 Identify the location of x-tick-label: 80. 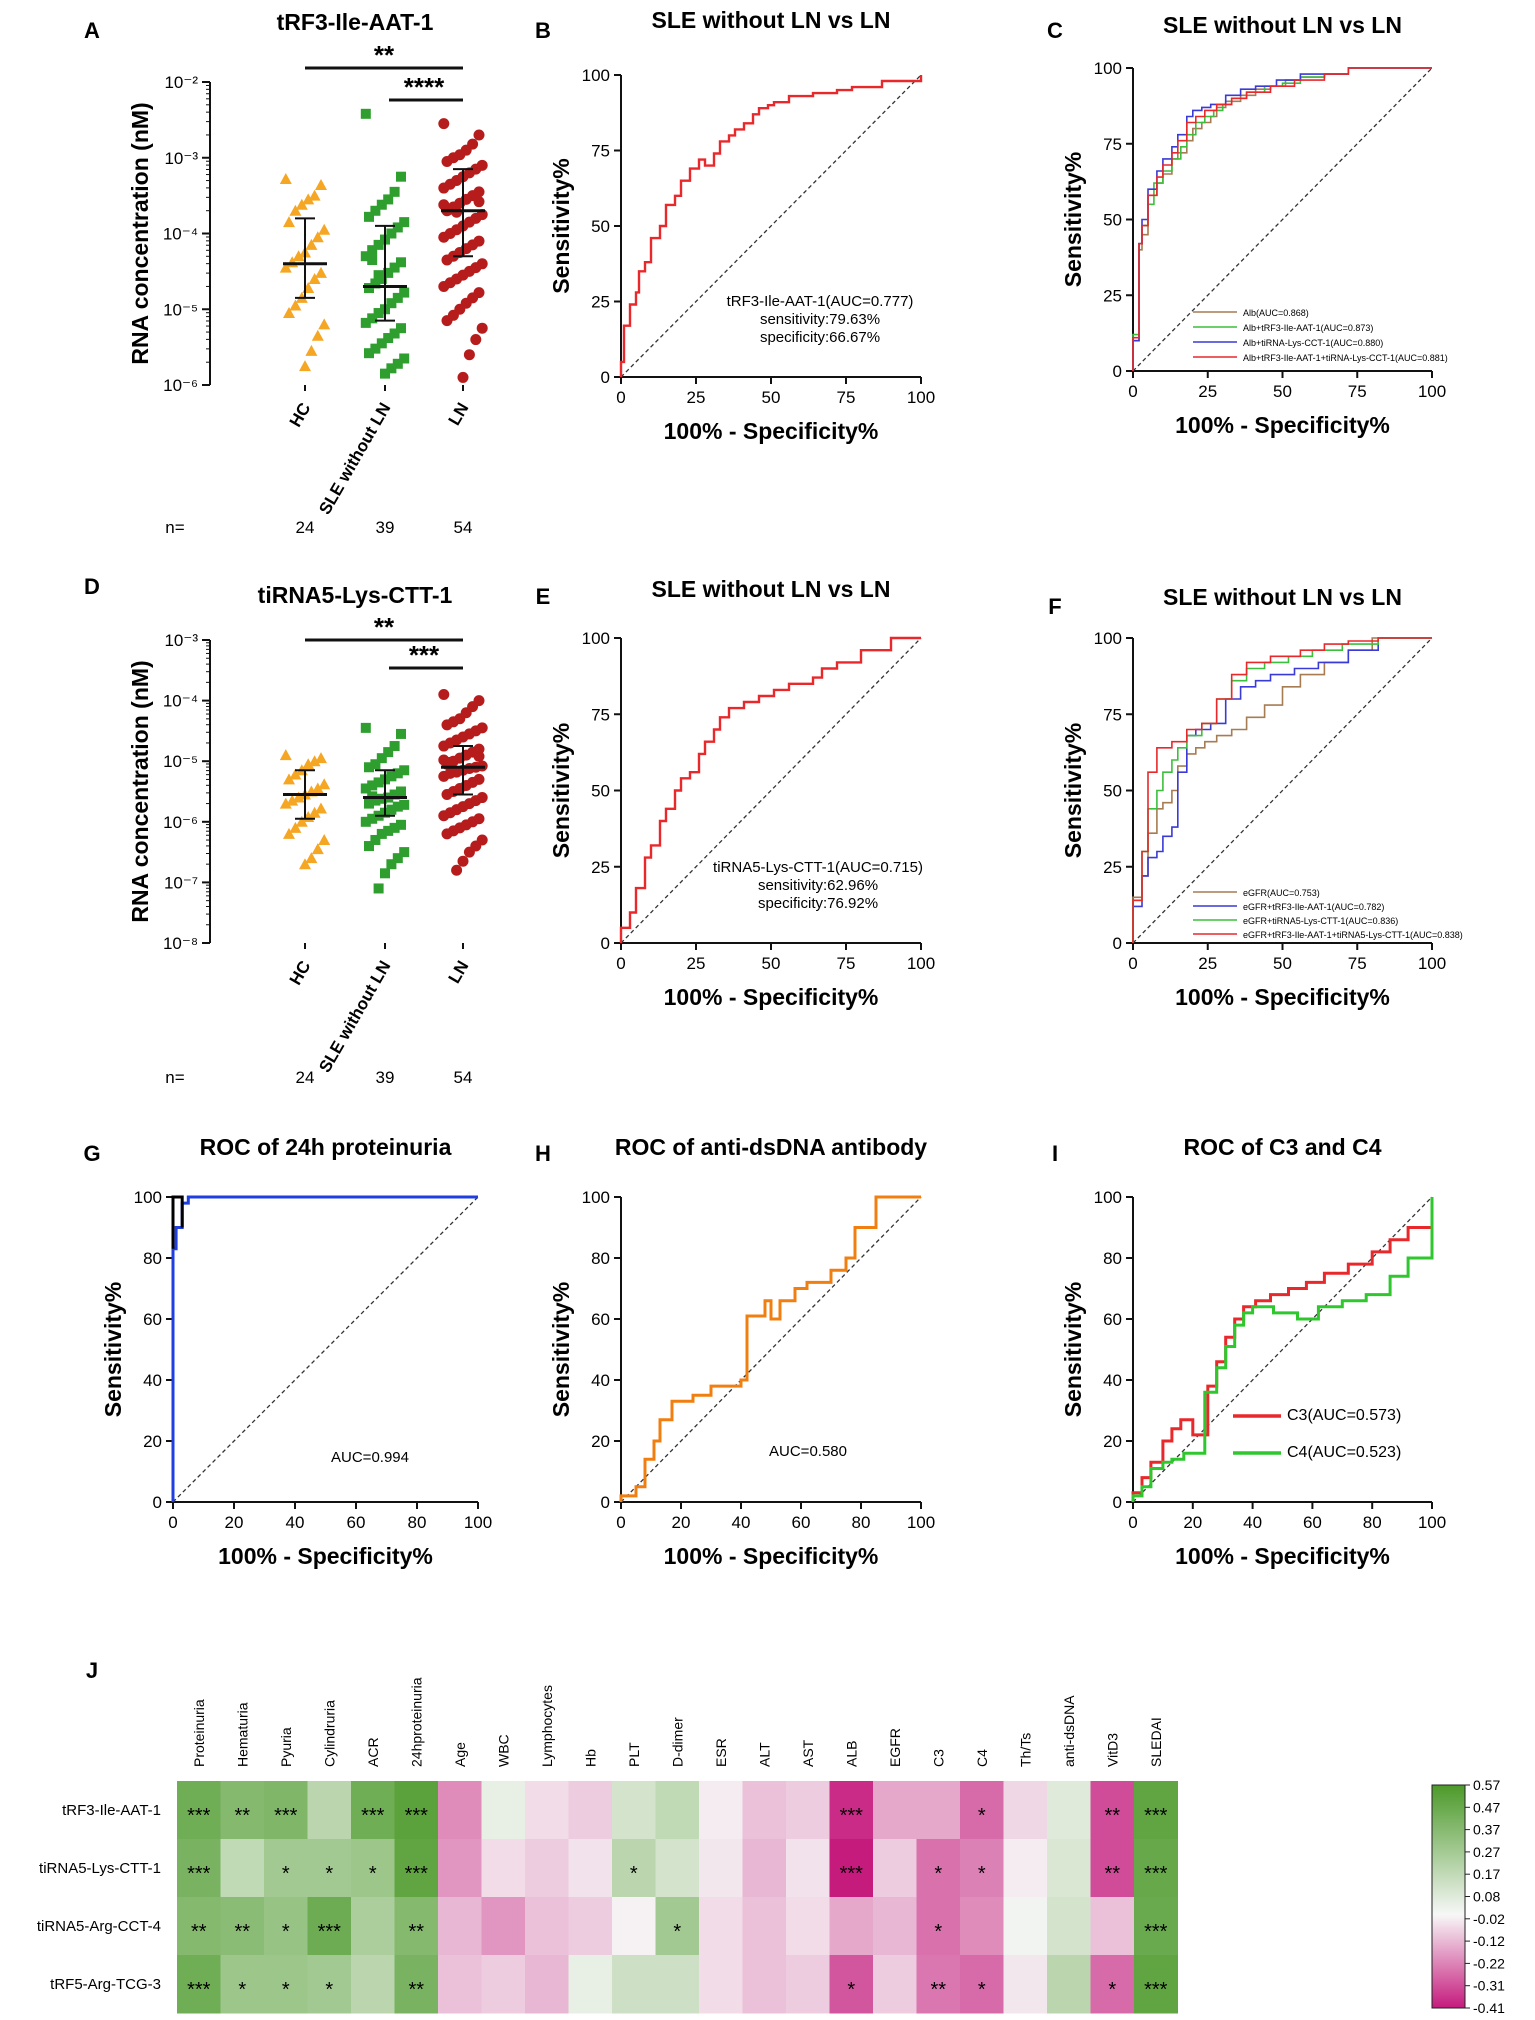
(861, 1522).